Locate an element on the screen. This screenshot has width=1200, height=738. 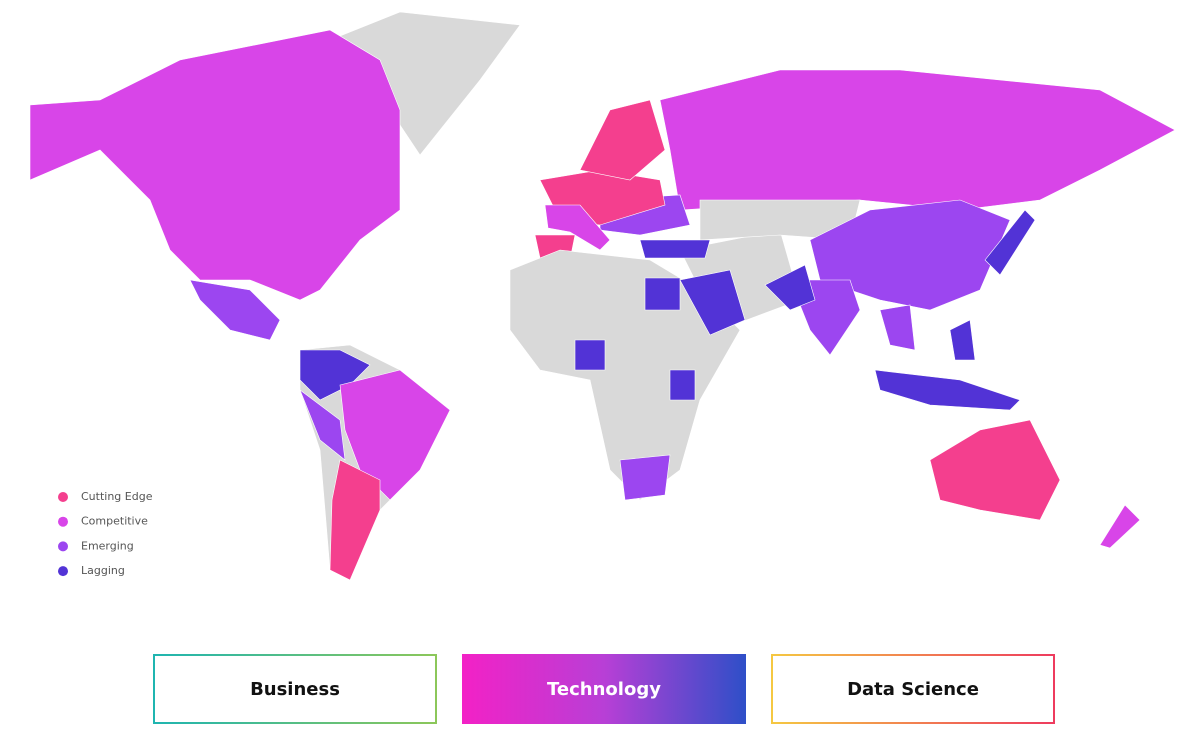
tab-label: Technology is located at coordinates (604, 689).